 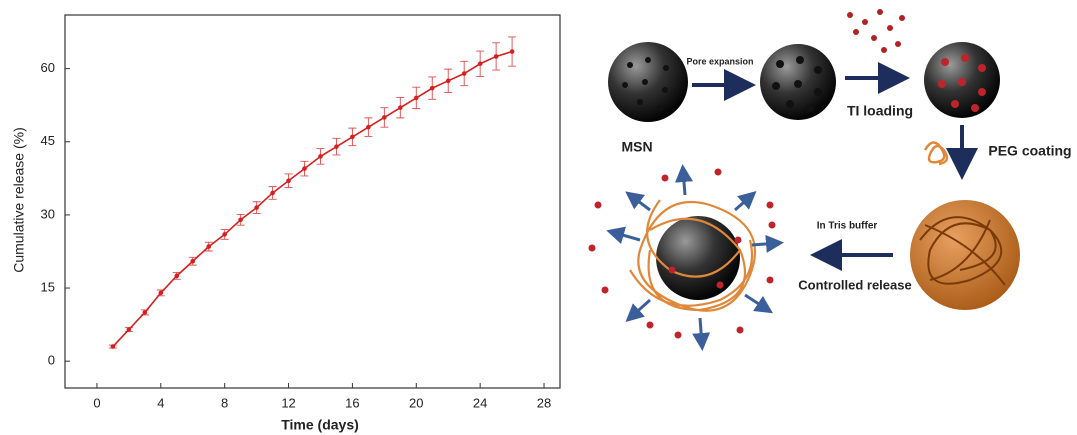 What do you see at coordinates (160, 402) in the screenshot?
I see `x-tick-label: 4` at bounding box center [160, 402].